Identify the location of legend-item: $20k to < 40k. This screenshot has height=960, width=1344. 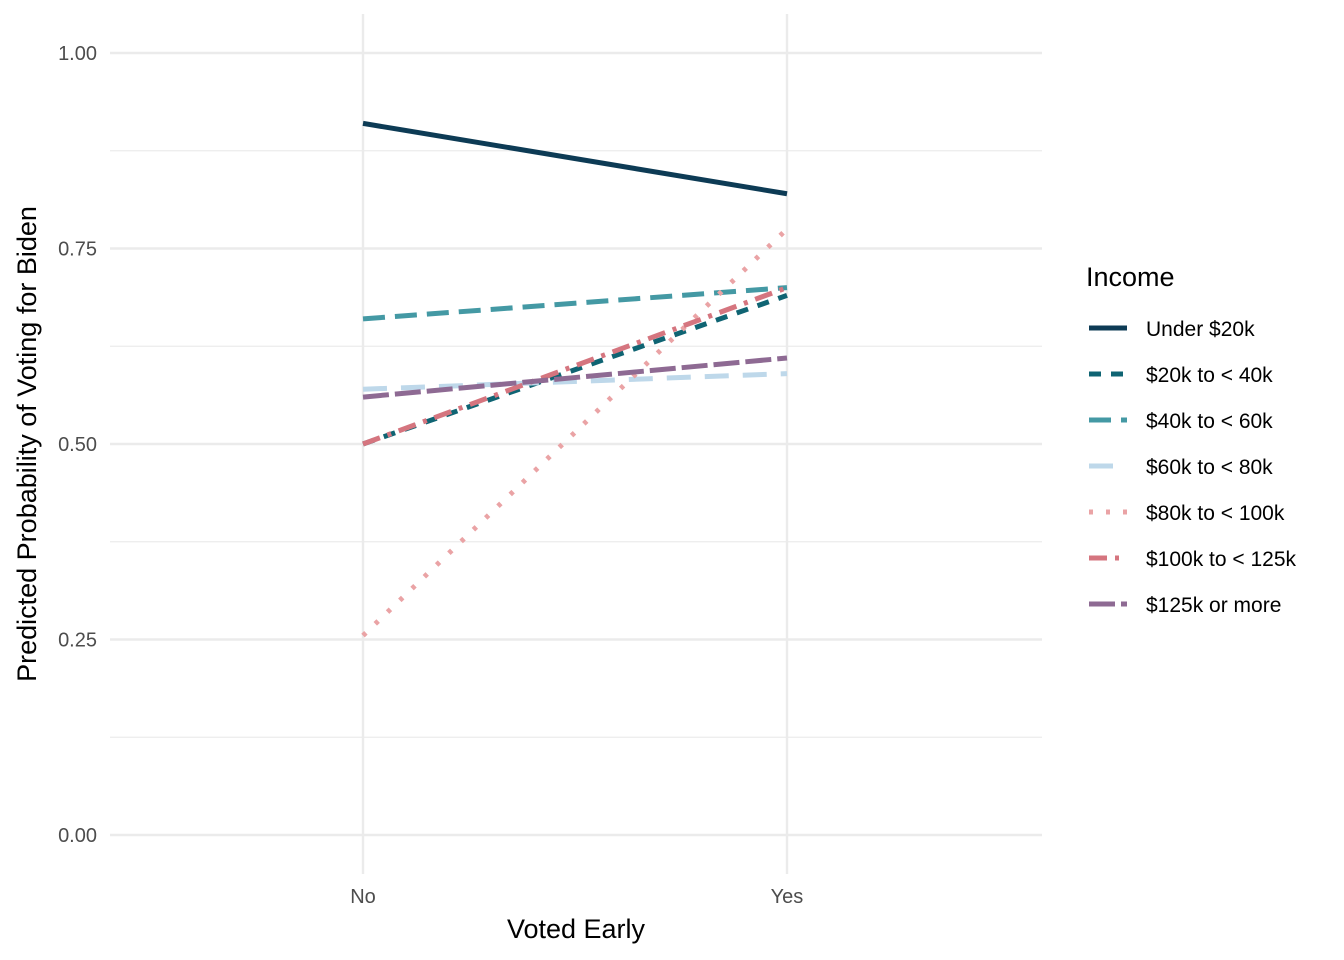
(1181, 375).